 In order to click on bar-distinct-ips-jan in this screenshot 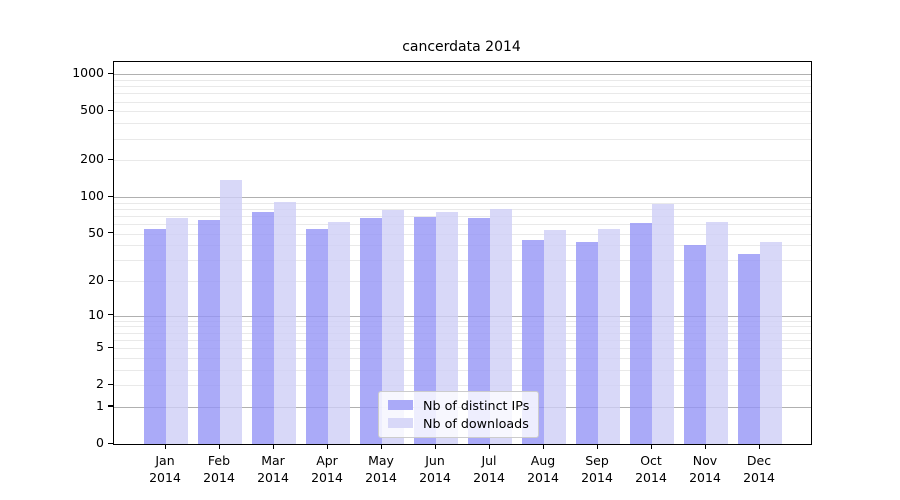, I will do `click(155, 336)`.